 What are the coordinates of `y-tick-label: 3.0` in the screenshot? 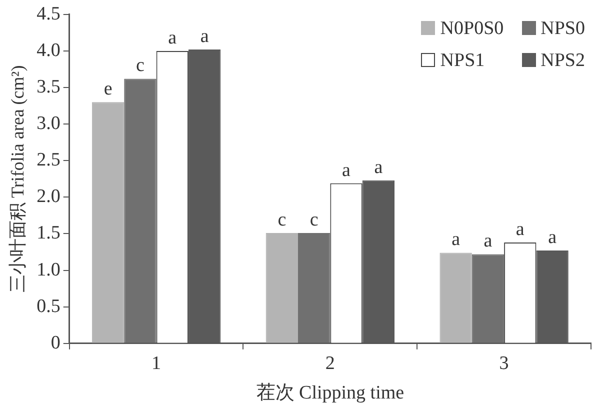 It's located at (48, 123).